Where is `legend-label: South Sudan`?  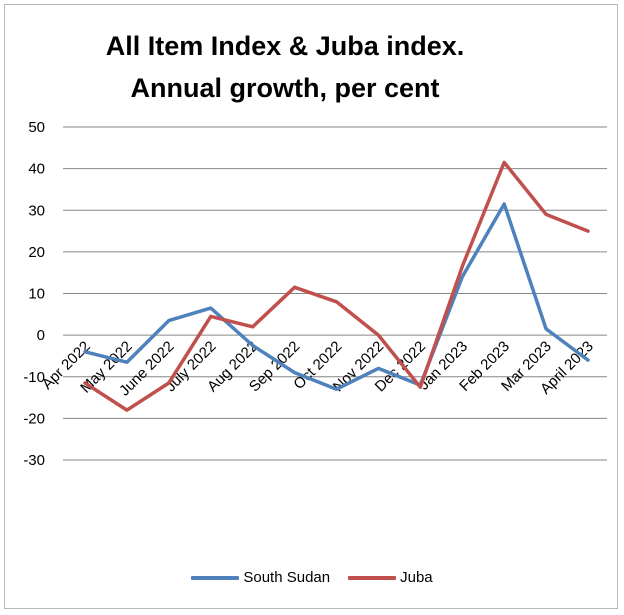
legend-label: South Sudan is located at coordinates (287, 577).